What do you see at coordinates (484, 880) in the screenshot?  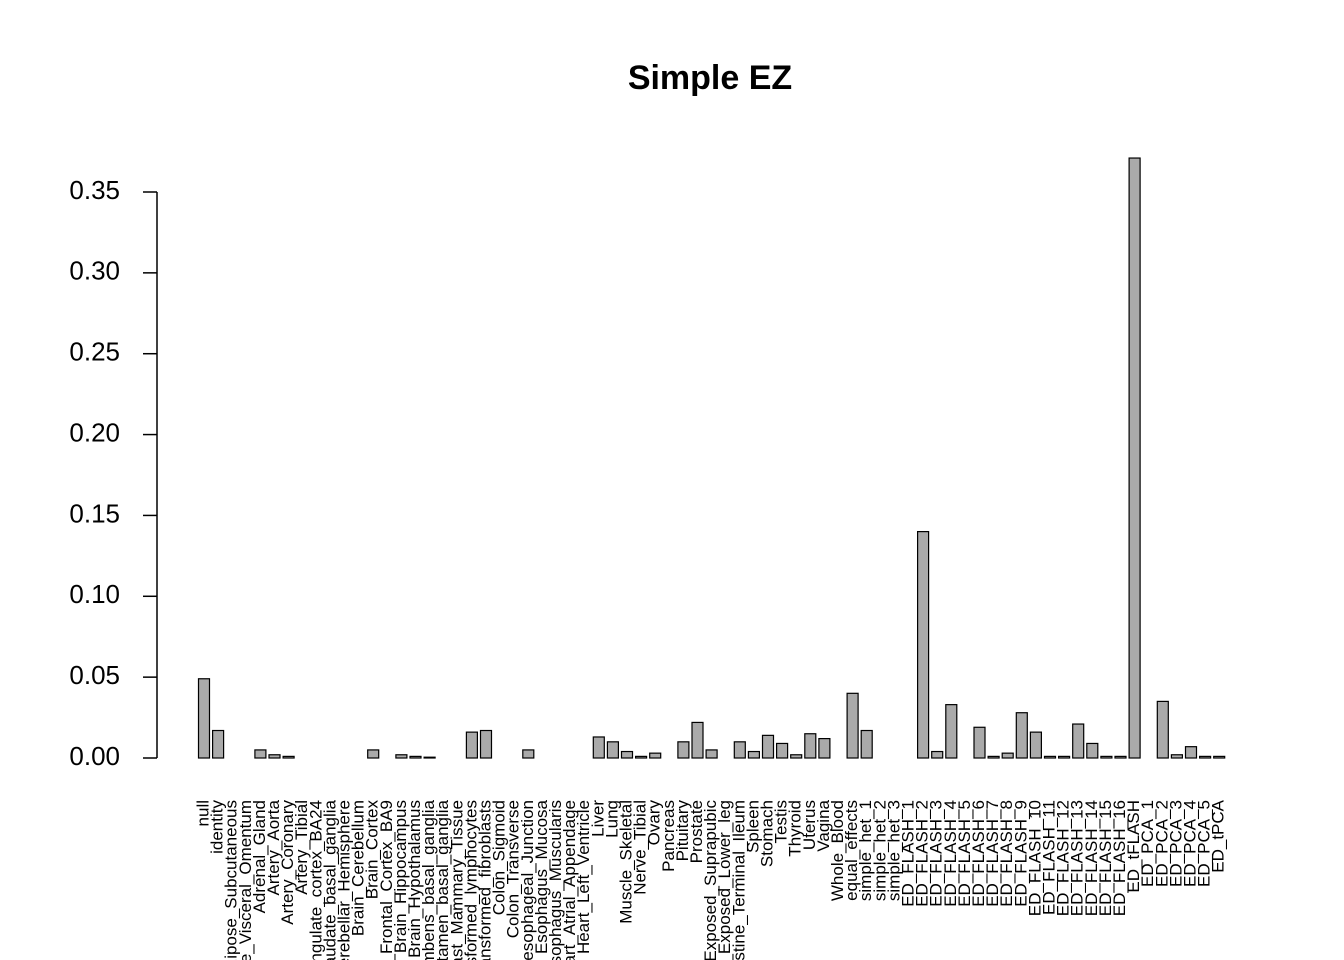 I see `x-tick-label: Cells_Transformed_fibroblasts` at bounding box center [484, 880].